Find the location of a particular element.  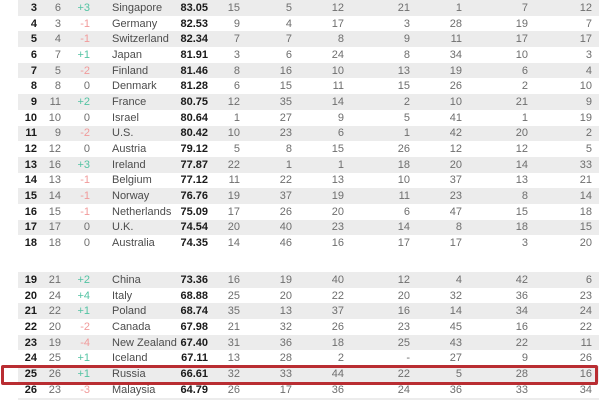

table-row: 22 20 -2 Canada 67.98 21 32 26 23 45 16 22 is located at coordinates (308, 327).